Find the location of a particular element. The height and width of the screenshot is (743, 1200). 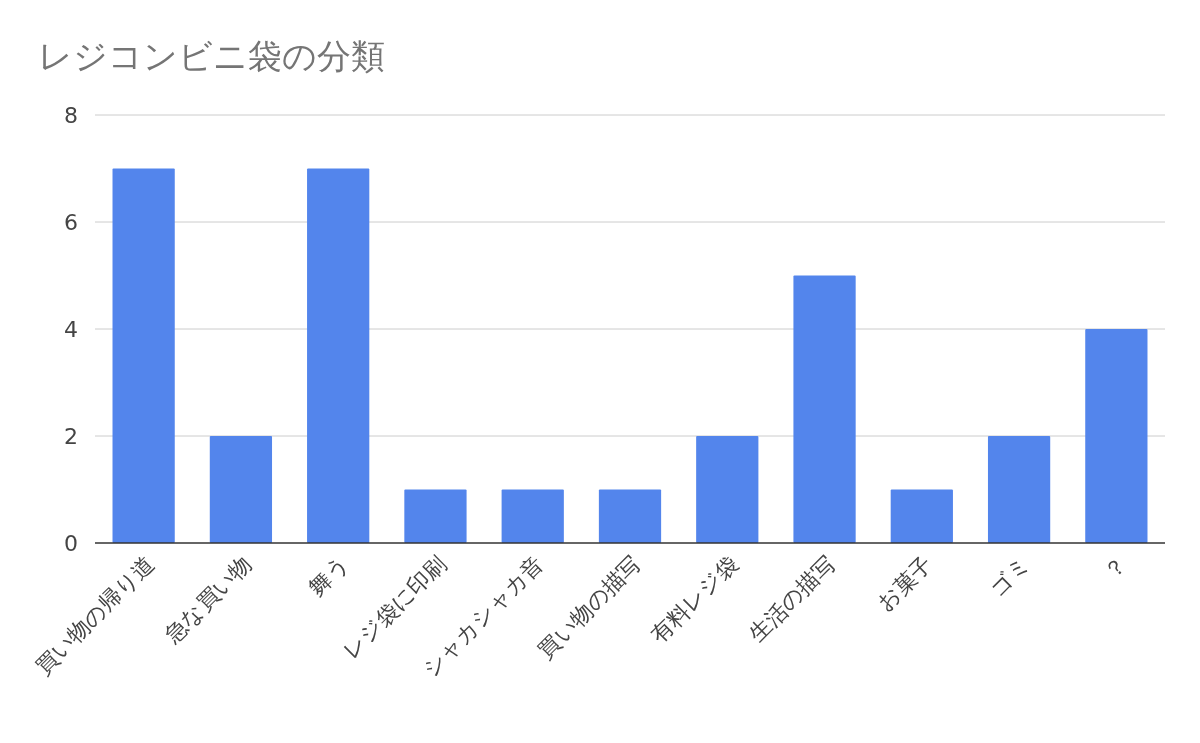

y-tick-label: 2 is located at coordinates (71, 436).